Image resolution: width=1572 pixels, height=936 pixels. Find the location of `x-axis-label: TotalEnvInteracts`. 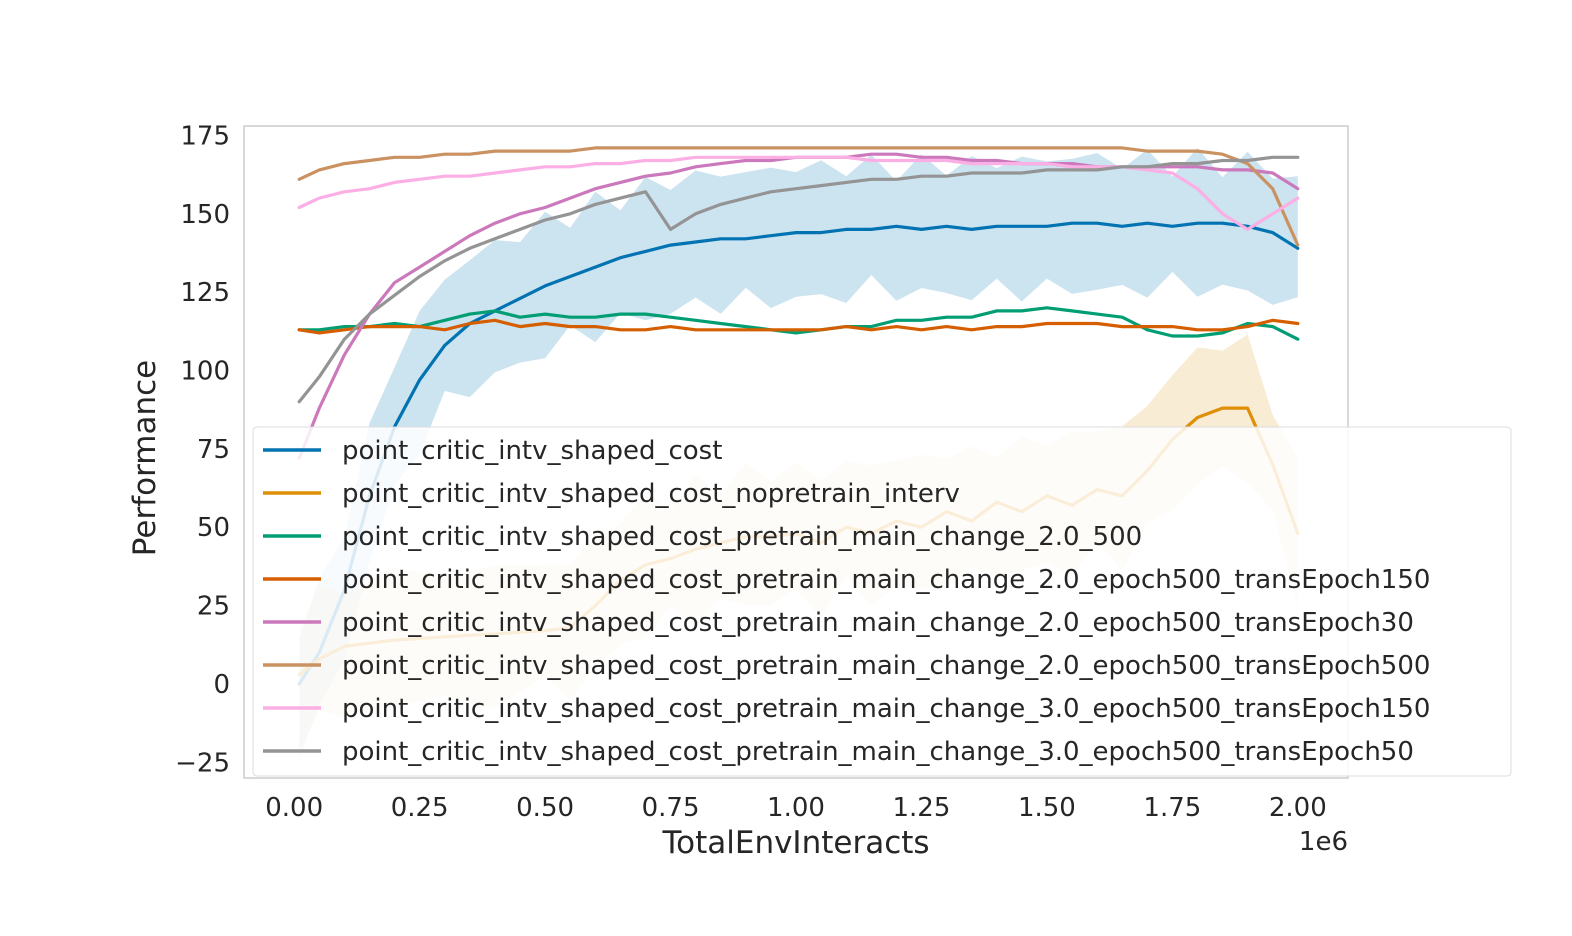

x-axis-label: TotalEnvInteracts is located at coordinates (795, 843).